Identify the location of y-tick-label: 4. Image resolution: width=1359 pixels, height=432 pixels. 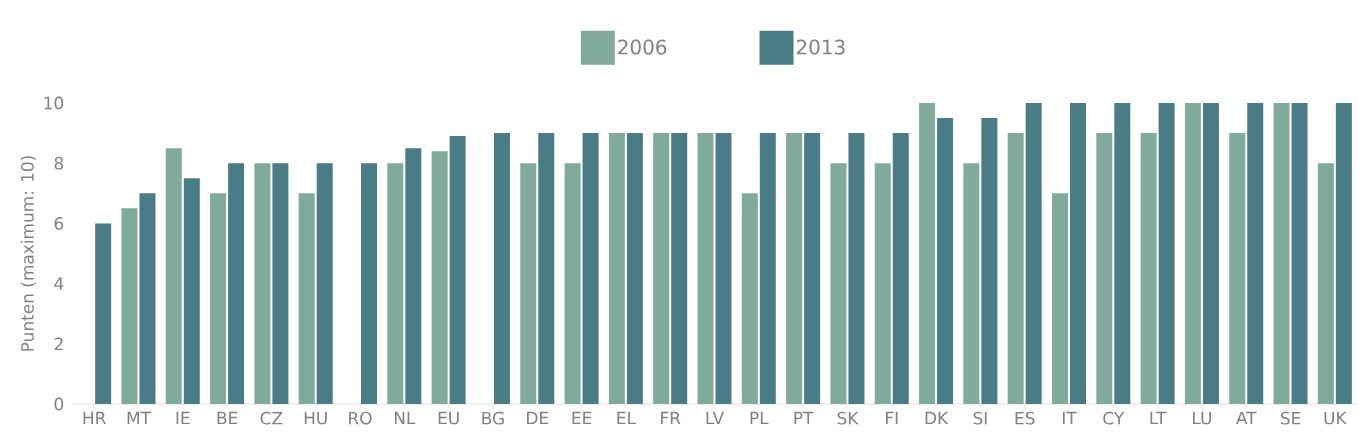
(59, 283).